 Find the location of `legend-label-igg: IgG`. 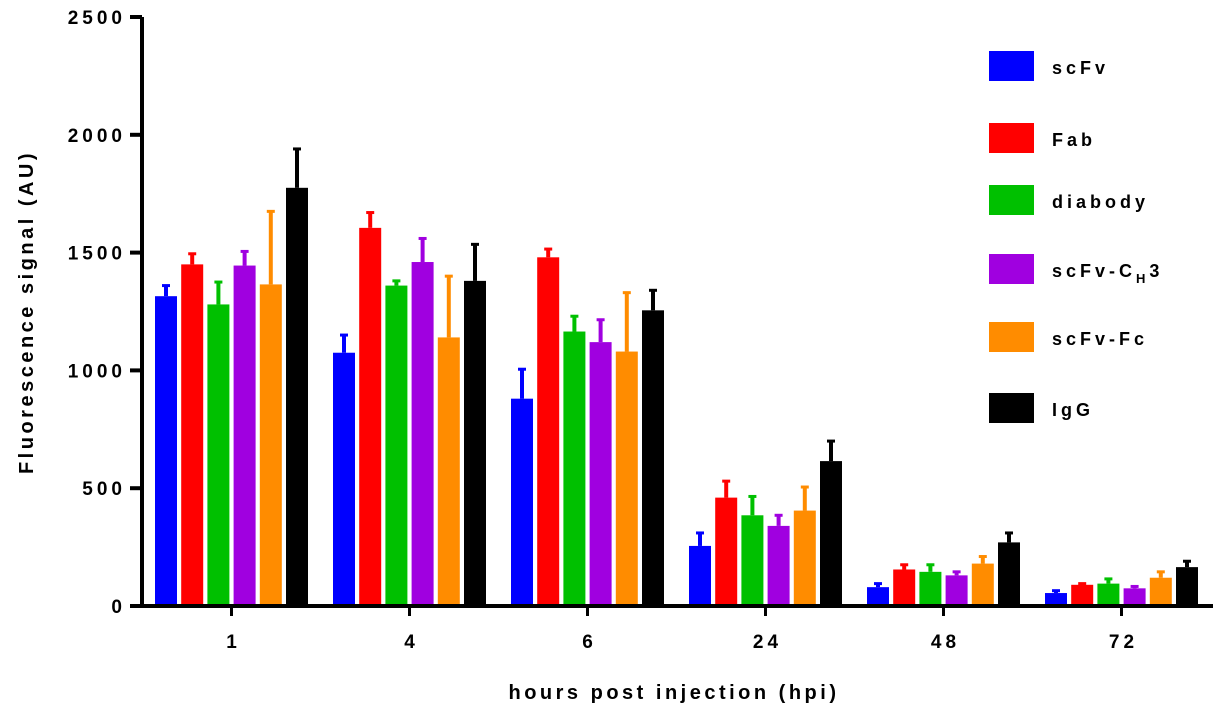

legend-label-igg: IgG is located at coordinates (1073, 410).